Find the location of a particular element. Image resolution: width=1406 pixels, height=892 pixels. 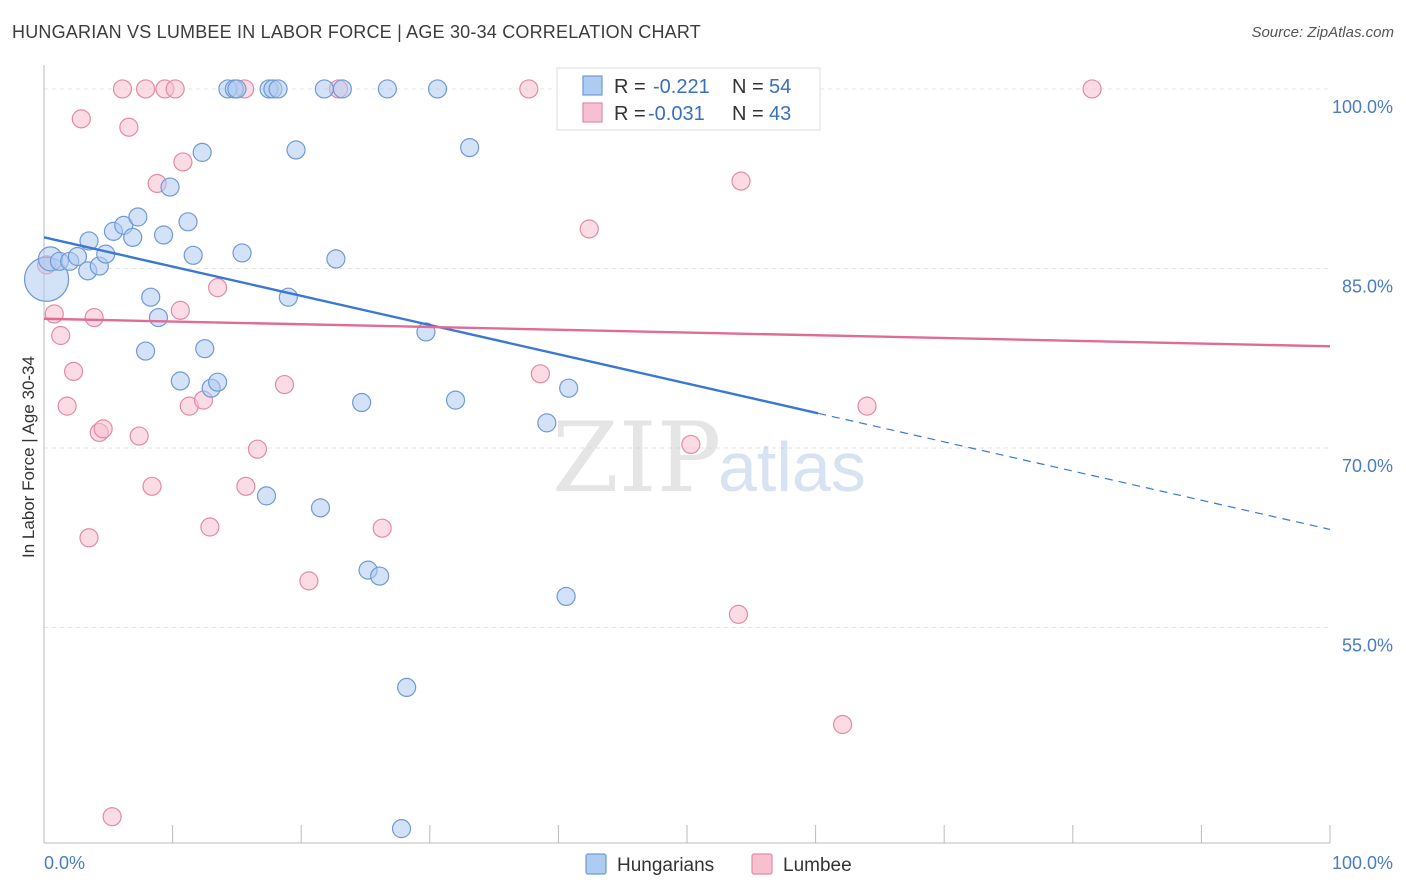

y-tick-label-2: 85.0% is located at coordinates (1367, 286).